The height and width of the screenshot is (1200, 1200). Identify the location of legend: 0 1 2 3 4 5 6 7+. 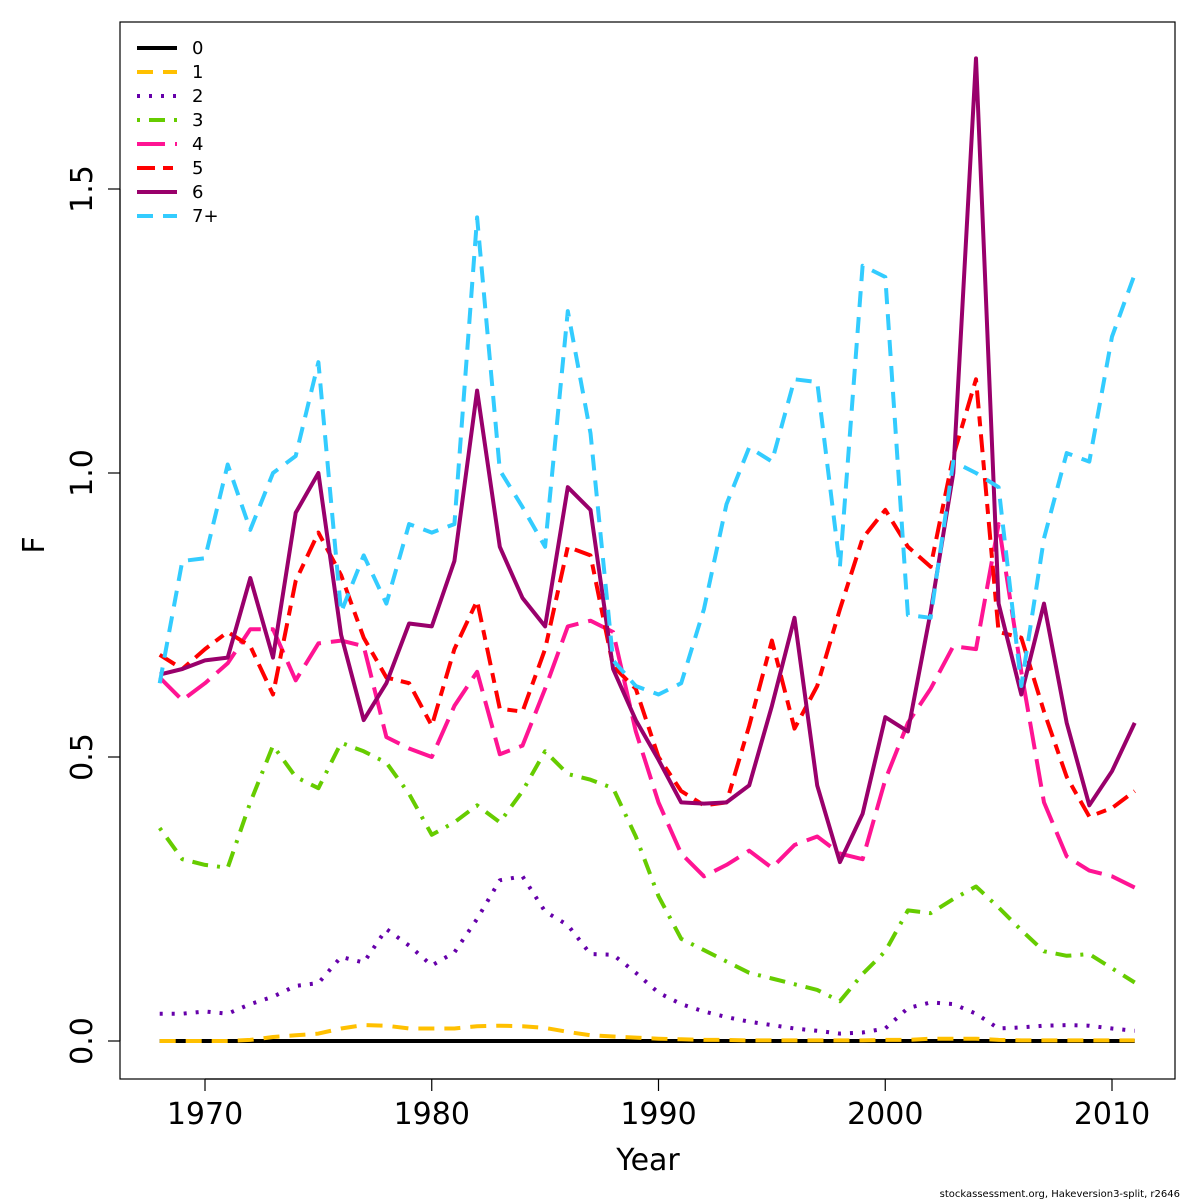
(178, 132).